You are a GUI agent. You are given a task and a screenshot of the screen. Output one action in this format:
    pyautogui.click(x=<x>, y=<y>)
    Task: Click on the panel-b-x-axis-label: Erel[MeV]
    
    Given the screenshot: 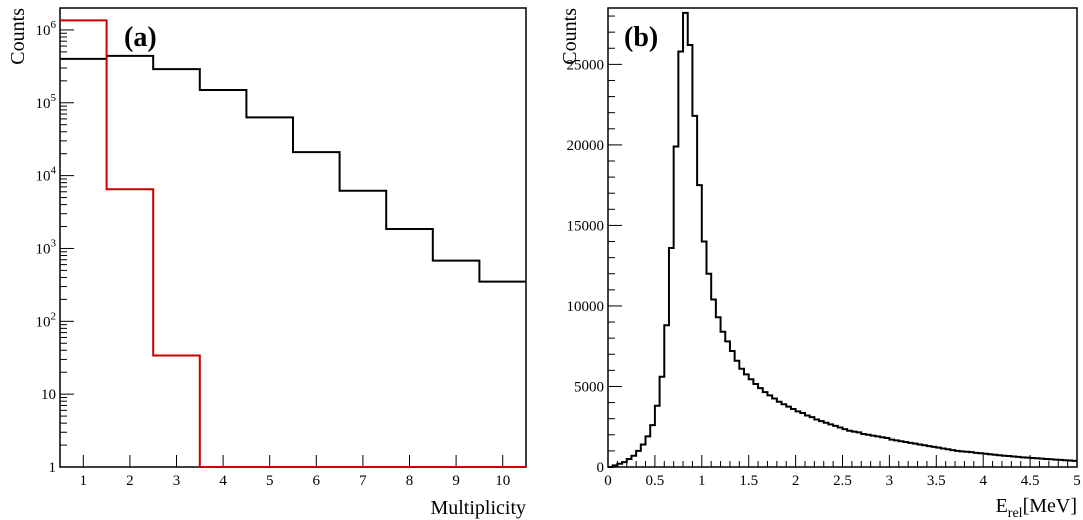 What is the action you would take?
    pyautogui.click(x=1036, y=507)
    